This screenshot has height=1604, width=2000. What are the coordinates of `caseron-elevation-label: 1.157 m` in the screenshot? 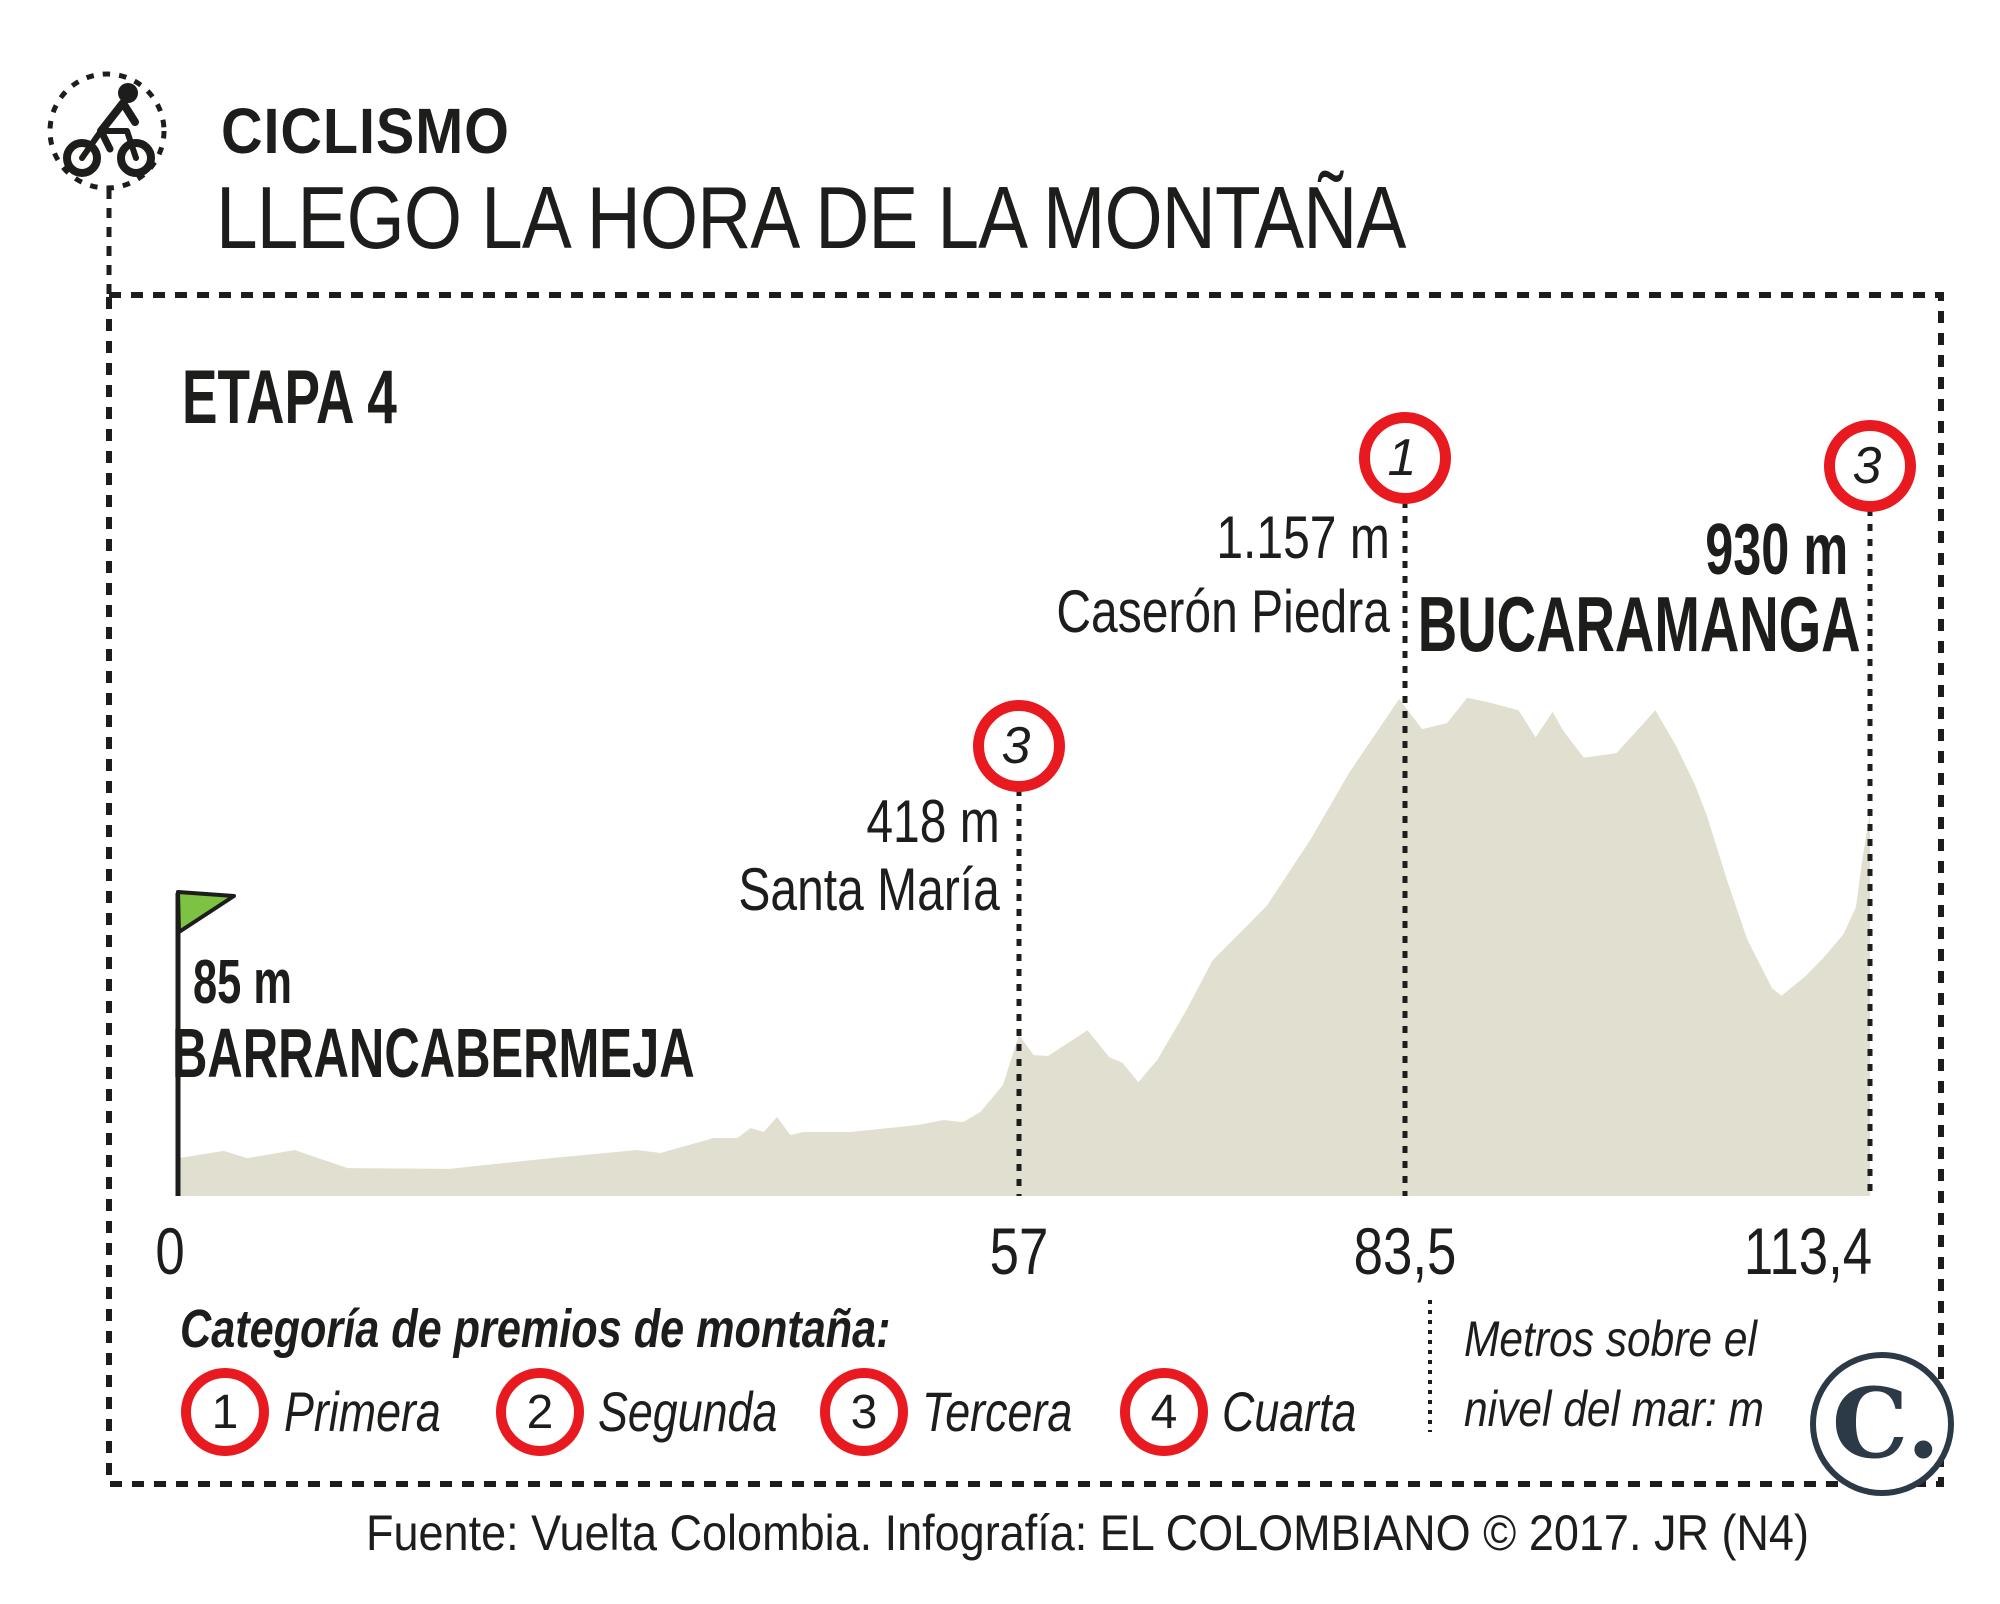 It's located at (1303, 537).